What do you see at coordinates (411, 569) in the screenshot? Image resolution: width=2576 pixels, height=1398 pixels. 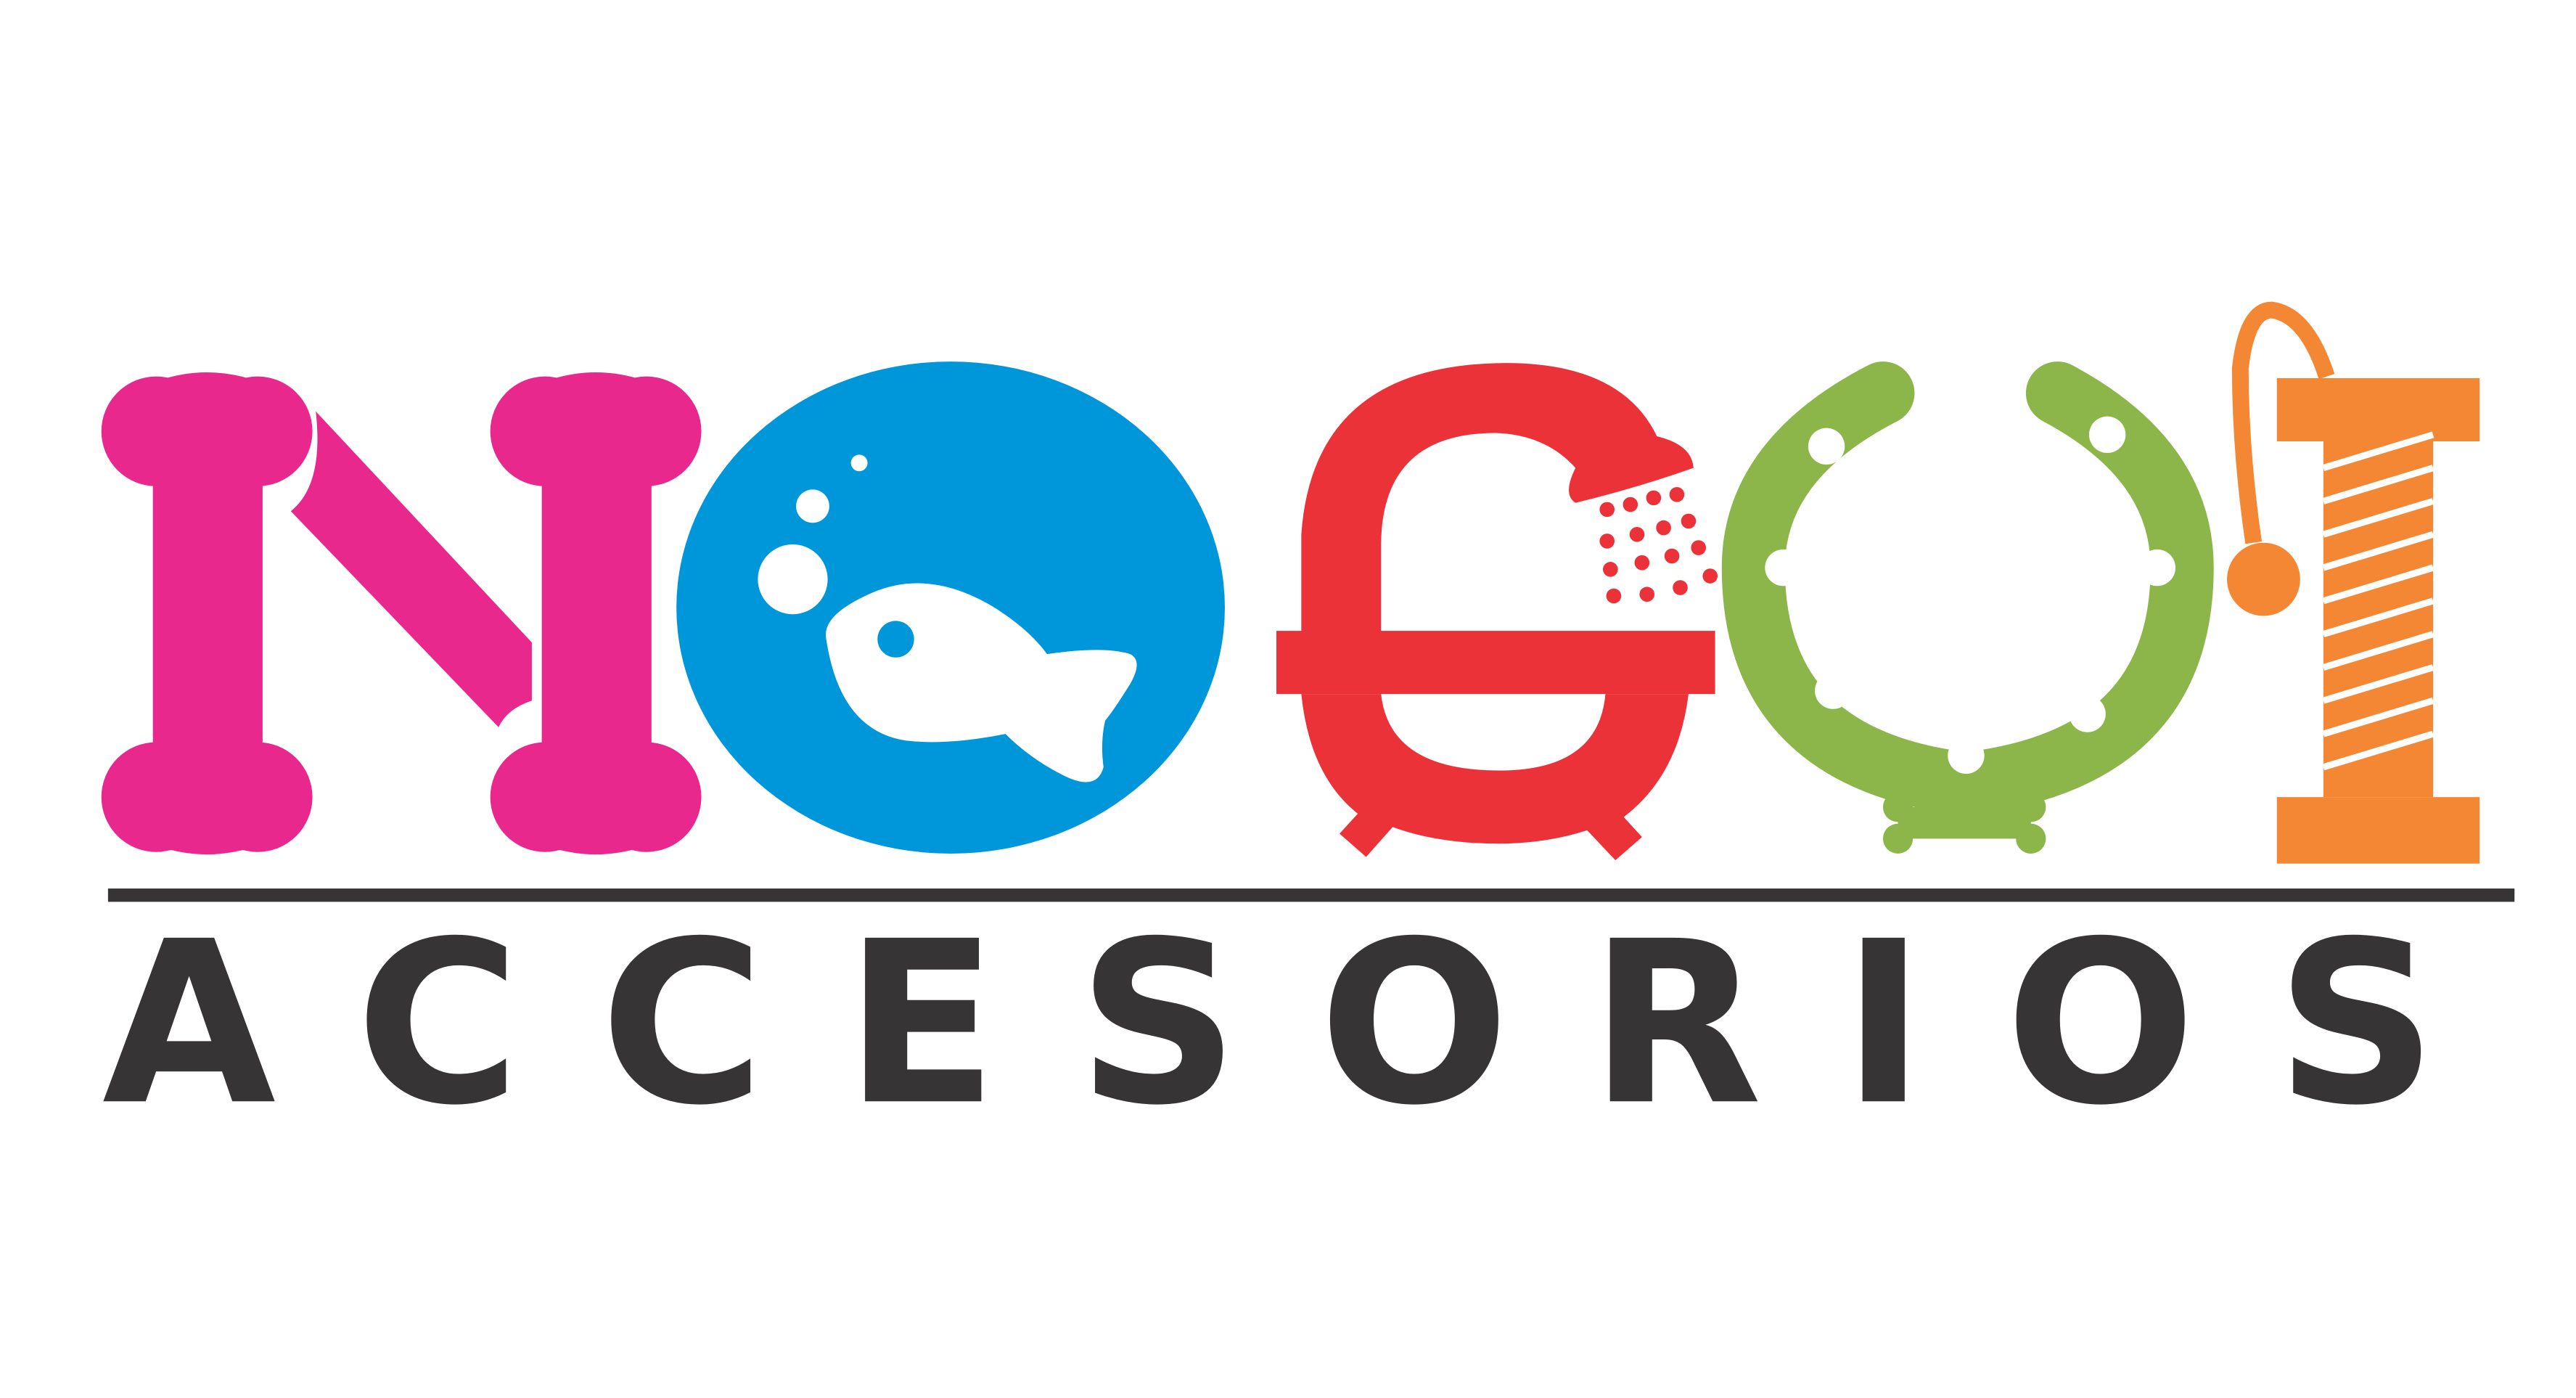 I see `n-diagonal-icon` at bounding box center [411, 569].